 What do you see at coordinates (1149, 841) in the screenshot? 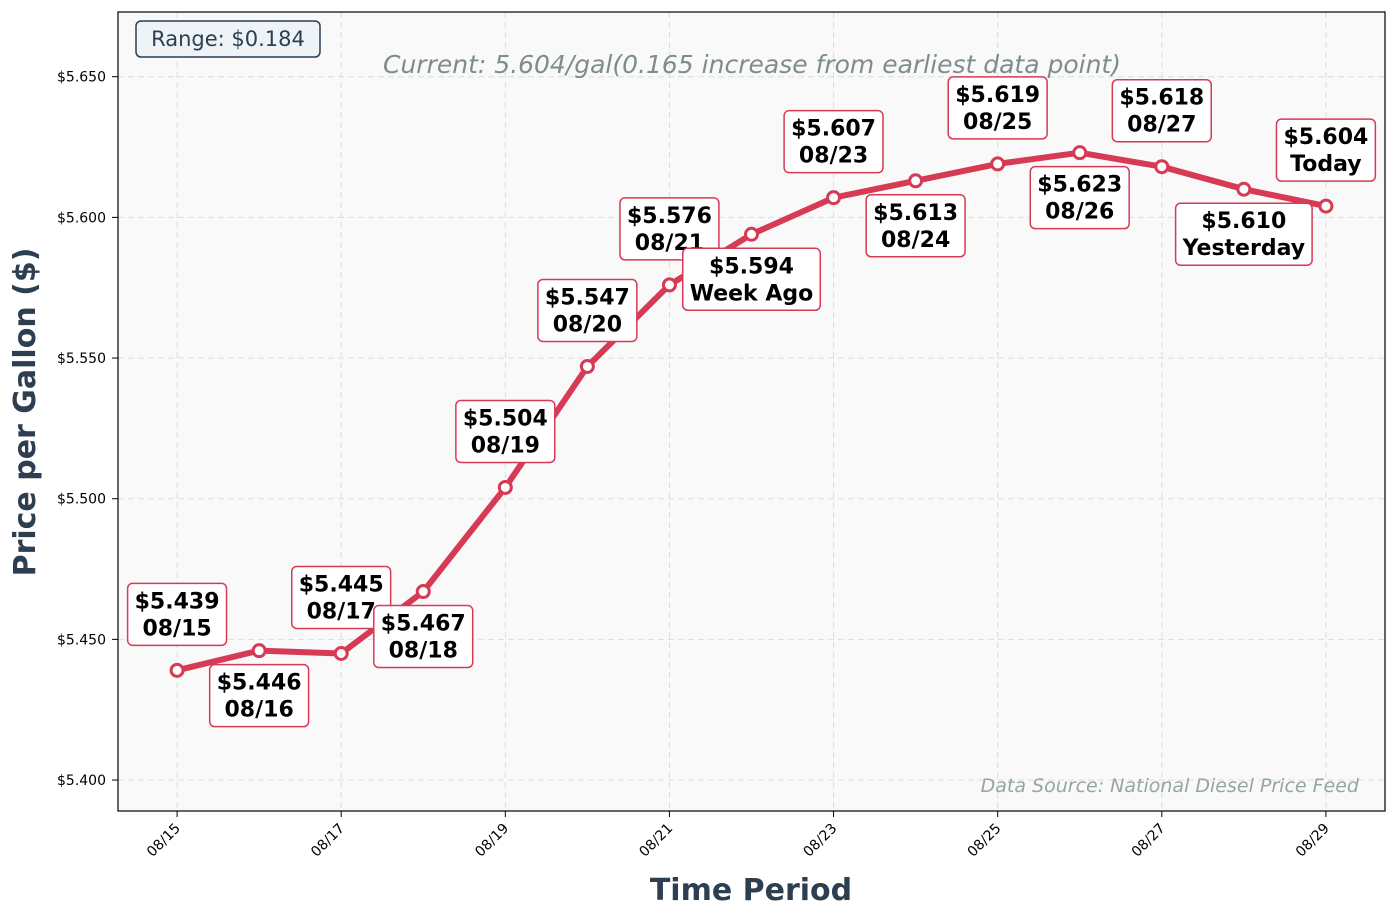
I see `x-tick-label: 08/27` at bounding box center [1149, 841].